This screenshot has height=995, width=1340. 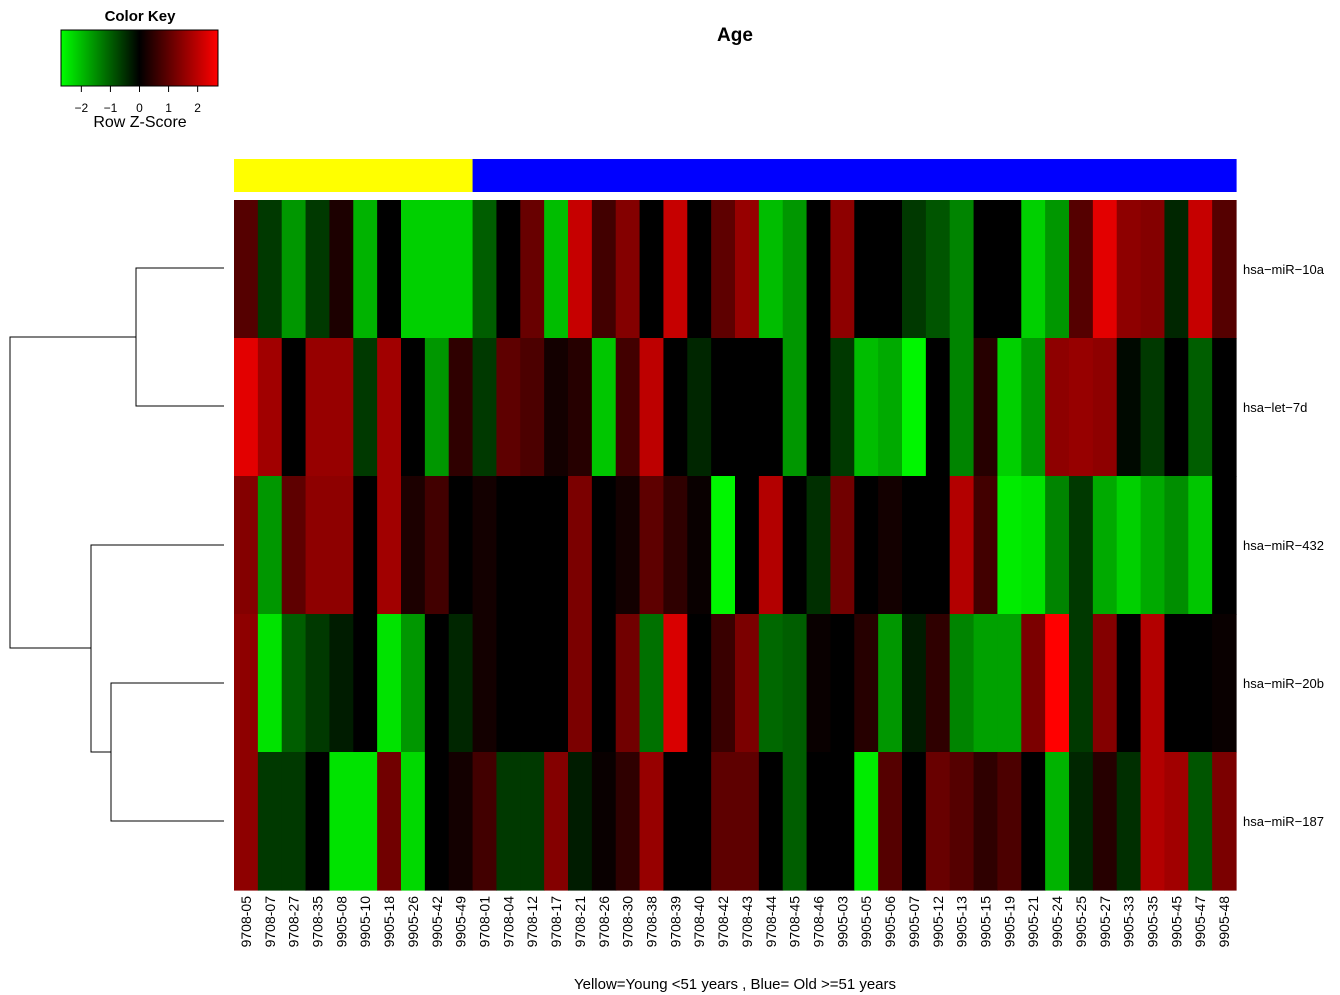 I want to click on column-label: 9905-03, so click(x=842, y=922).